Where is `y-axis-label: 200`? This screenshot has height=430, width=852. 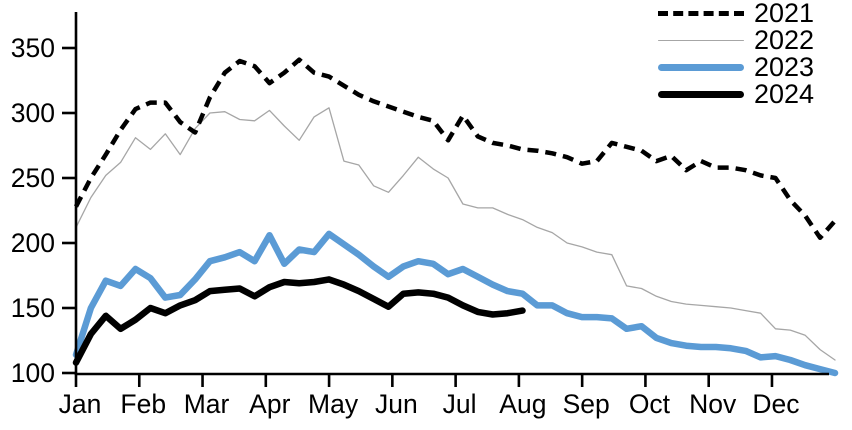 y-axis-label: 200 is located at coordinates (33, 243).